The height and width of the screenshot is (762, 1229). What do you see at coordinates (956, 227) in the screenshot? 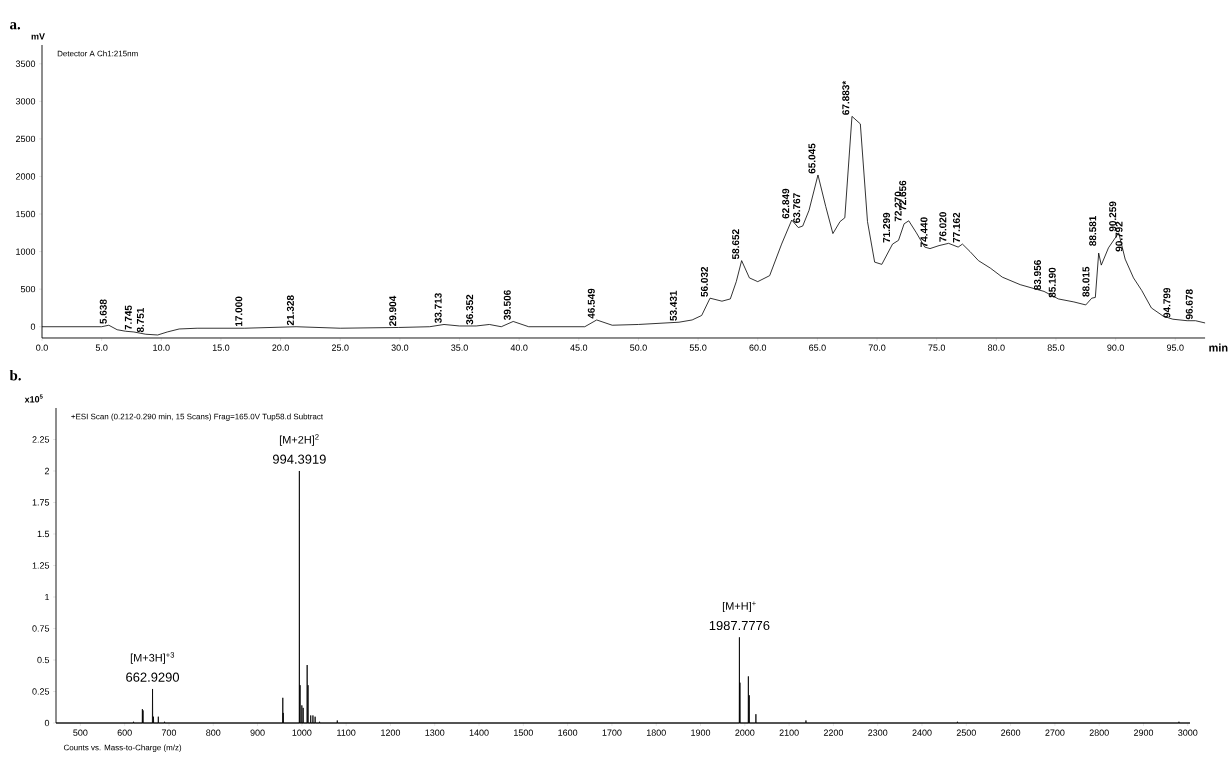
I see `annotation: 77.162` at bounding box center [956, 227].